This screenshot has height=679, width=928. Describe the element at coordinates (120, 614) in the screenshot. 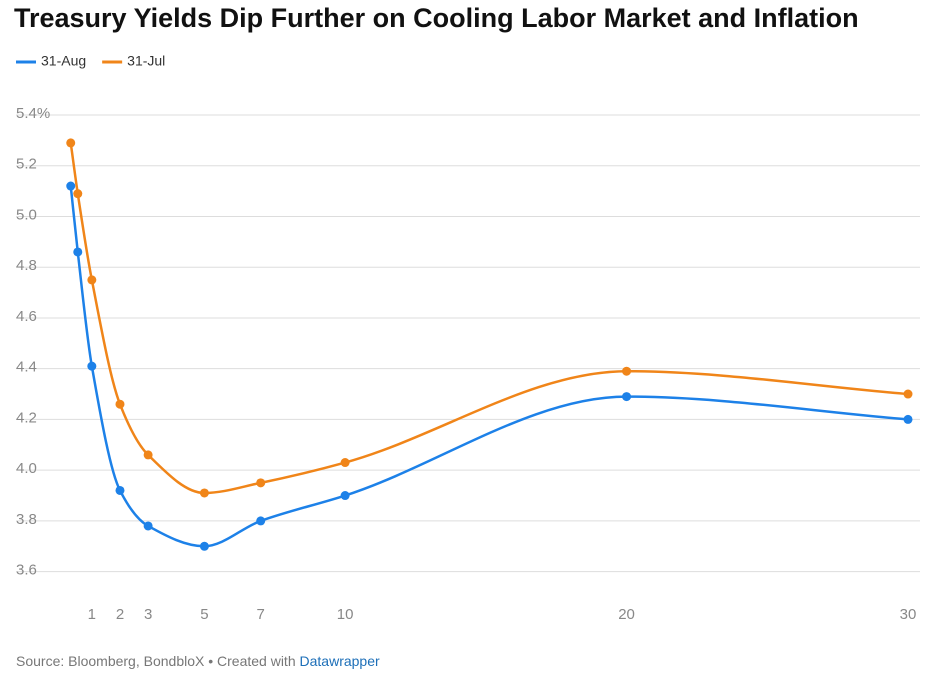

I see `x-tick-label: 2` at that location.